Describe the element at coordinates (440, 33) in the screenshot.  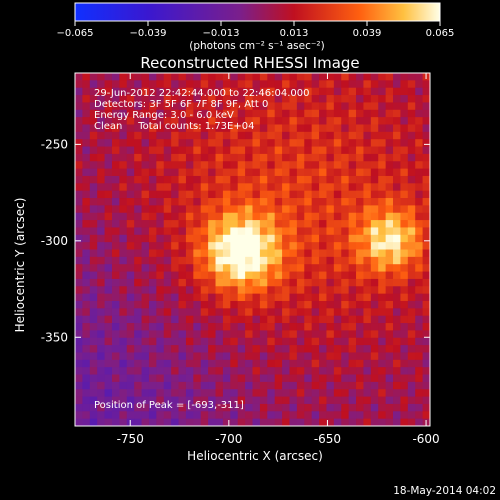
I see `colorbar-tick-label: 0.065` at that location.